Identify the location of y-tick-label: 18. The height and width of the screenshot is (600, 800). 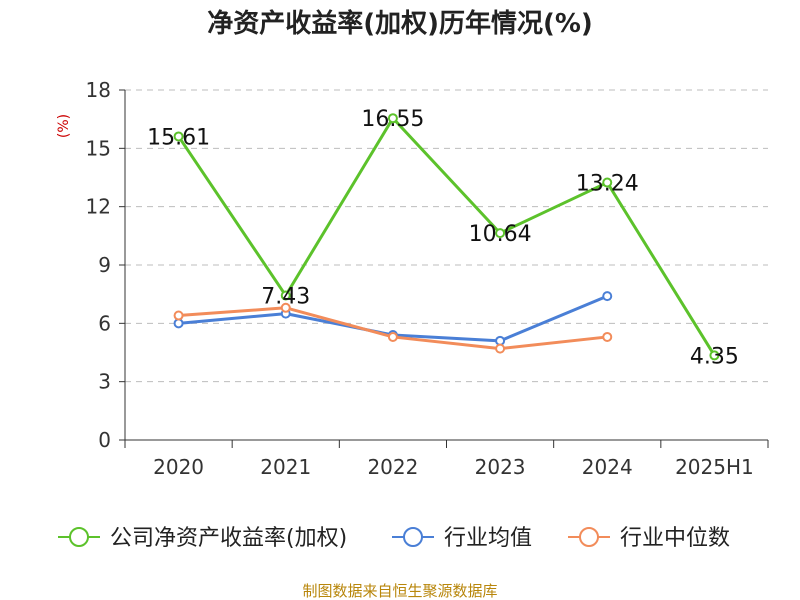
(98, 90).